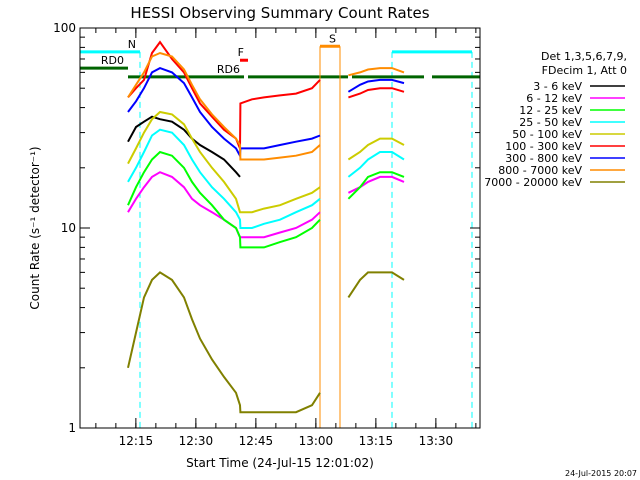  What do you see at coordinates (584, 70) in the screenshot?
I see `legend-header-line-2: FDecim 1, Att 0` at bounding box center [584, 70].